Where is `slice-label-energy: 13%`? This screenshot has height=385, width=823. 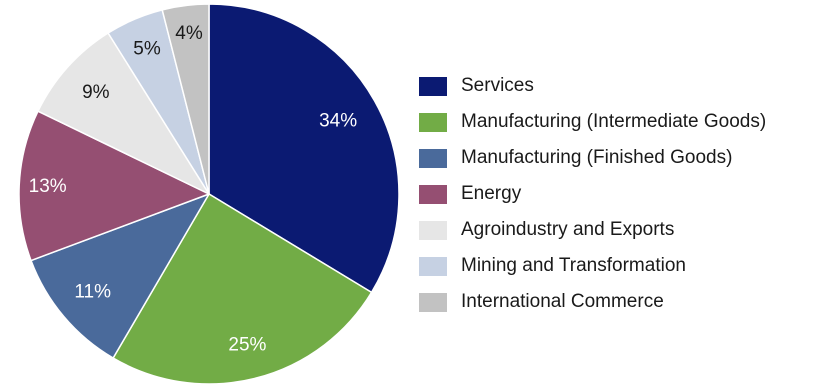 slice-label-energy: 13% is located at coordinates (48, 186).